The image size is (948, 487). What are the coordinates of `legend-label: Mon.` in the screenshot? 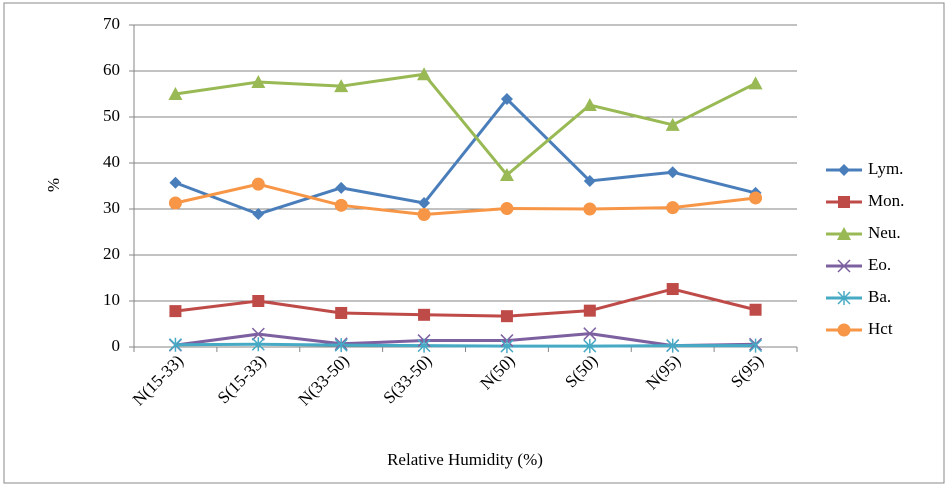 It's located at (886, 200).